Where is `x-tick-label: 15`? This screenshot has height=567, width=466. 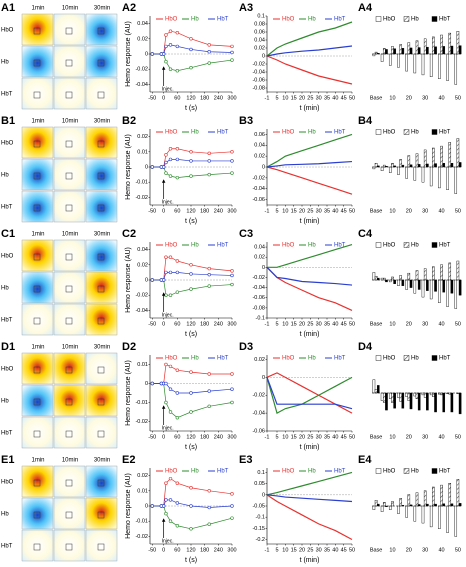 x-tick-label: 15 is located at coordinates (294, 98).